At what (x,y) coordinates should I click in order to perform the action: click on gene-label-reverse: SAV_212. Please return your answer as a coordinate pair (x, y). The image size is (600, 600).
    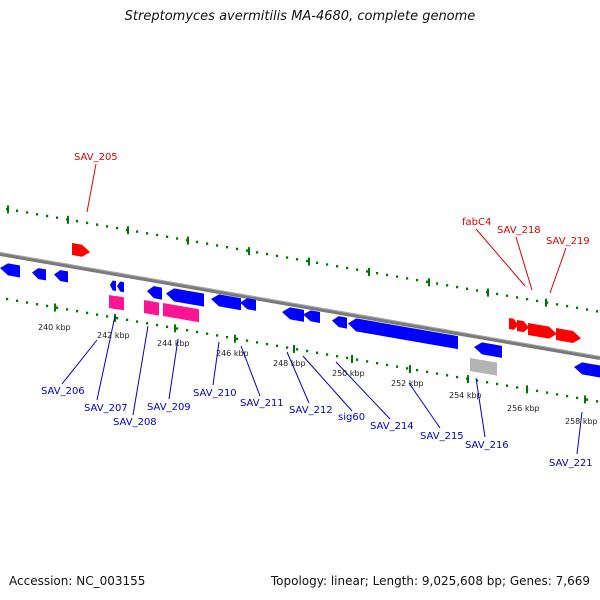
    Looking at the image, I should click on (311, 410).